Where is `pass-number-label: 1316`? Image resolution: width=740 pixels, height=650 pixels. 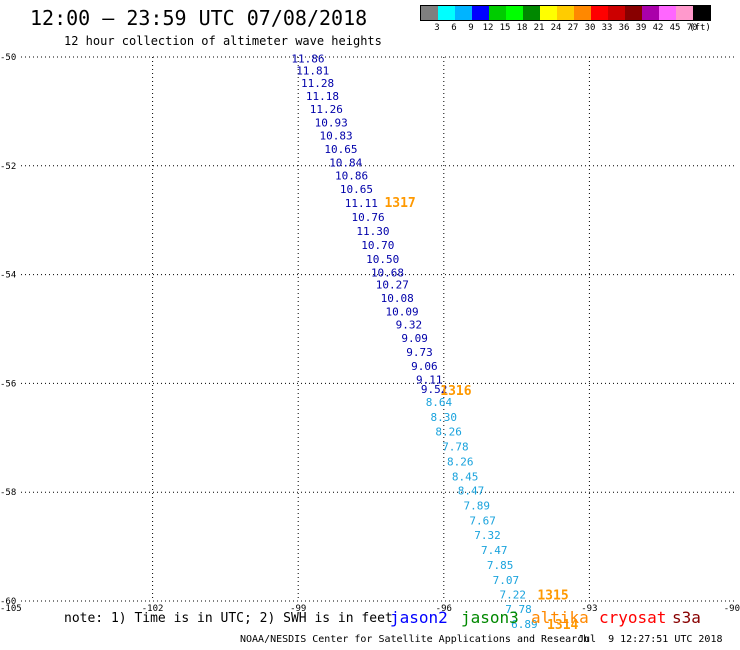 pass-number-label: 1316 is located at coordinates (455, 391).